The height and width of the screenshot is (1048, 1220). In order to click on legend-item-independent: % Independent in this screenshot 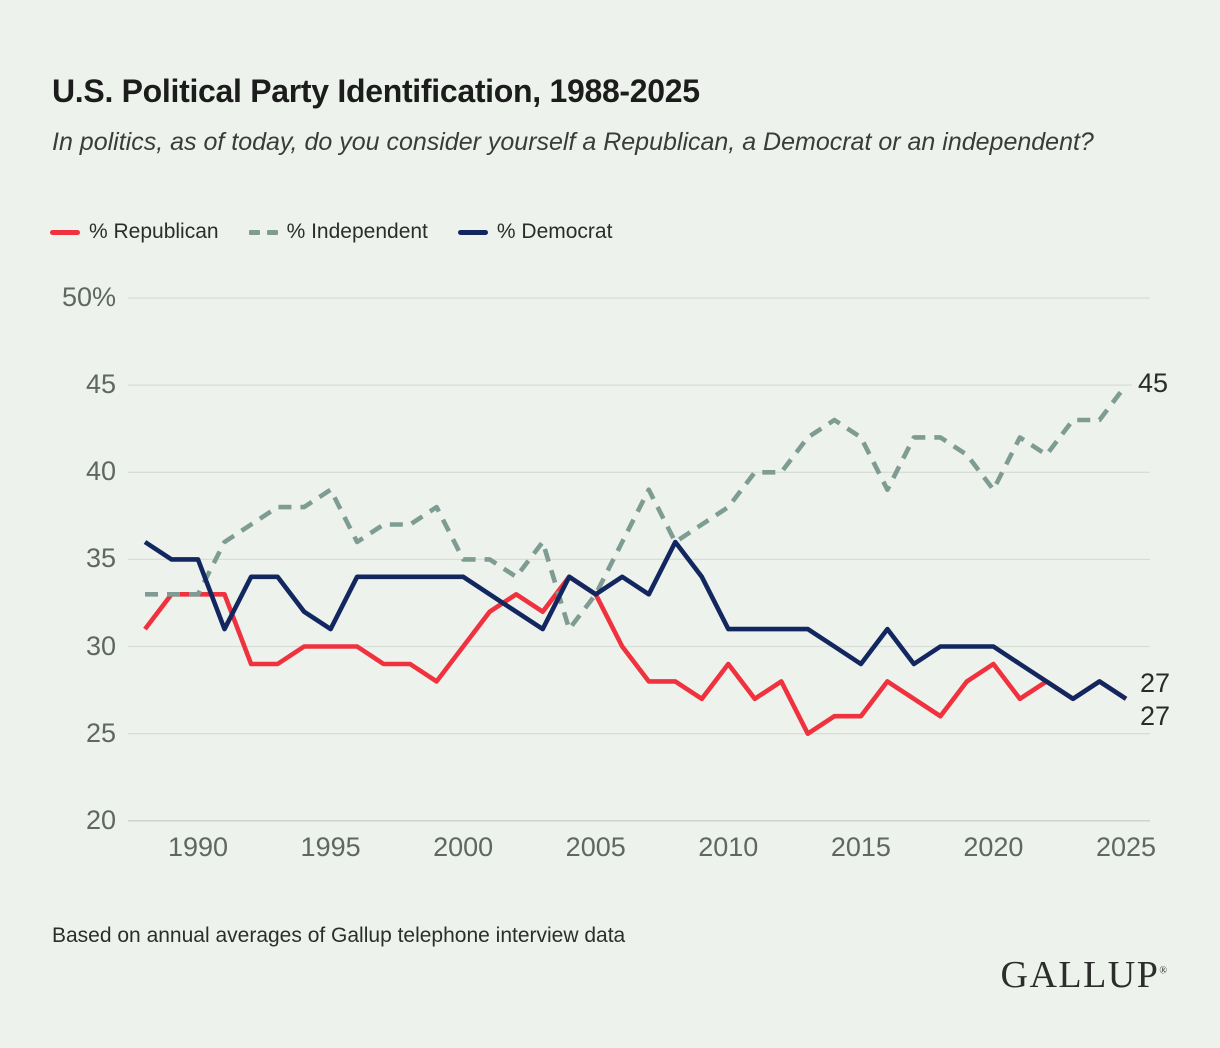, I will do `click(338, 232)`.